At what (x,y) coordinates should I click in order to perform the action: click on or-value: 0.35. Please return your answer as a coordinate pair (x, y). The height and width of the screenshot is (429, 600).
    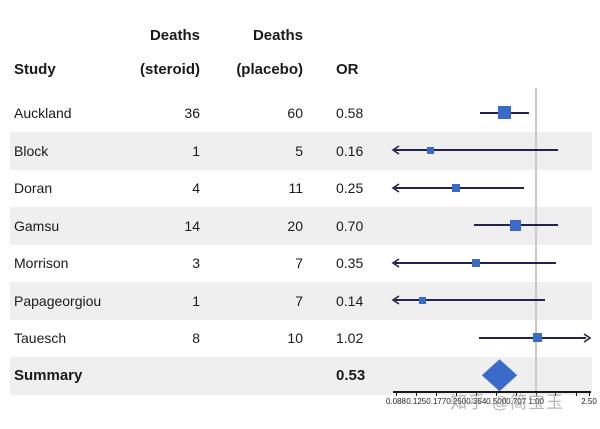
    Looking at the image, I should click on (350, 263).